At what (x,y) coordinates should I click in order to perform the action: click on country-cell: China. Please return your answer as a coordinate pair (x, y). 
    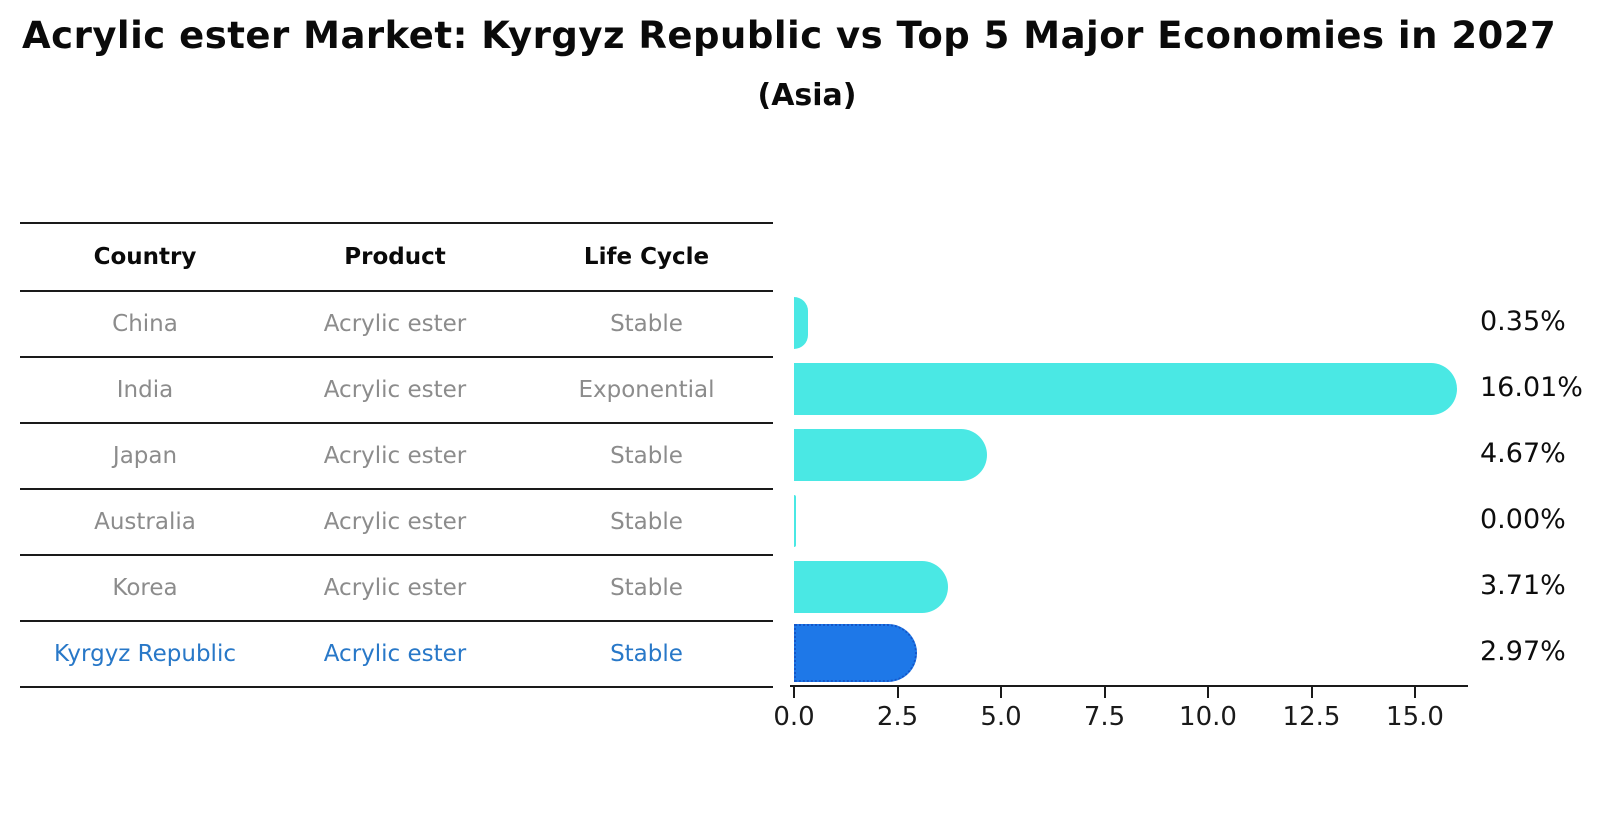
    Looking at the image, I should click on (145, 324).